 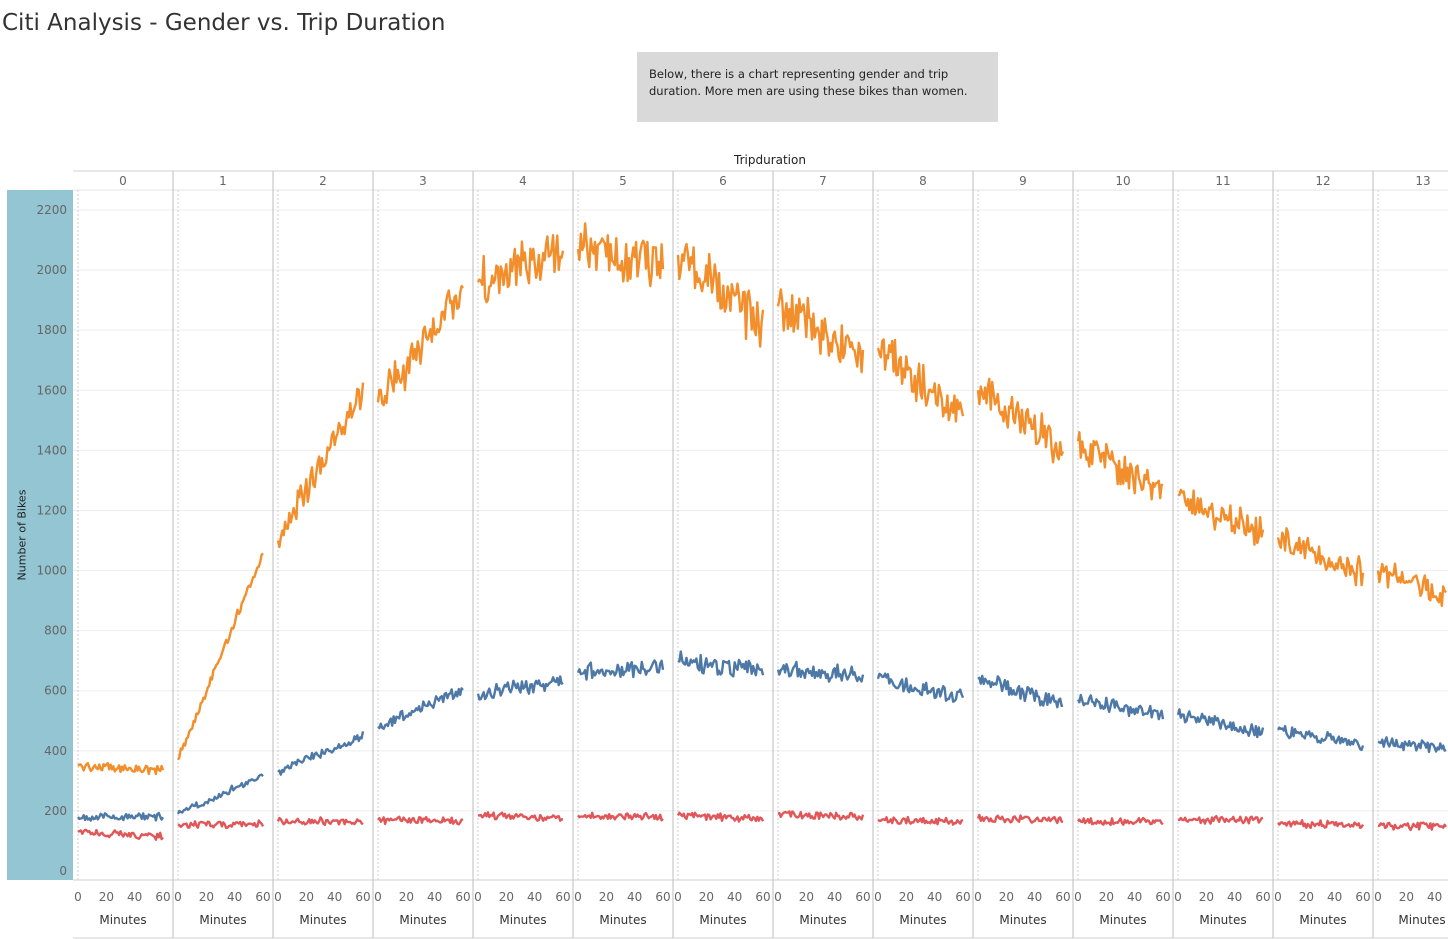 I want to click on y-tick-label: 200, so click(x=55, y=811).